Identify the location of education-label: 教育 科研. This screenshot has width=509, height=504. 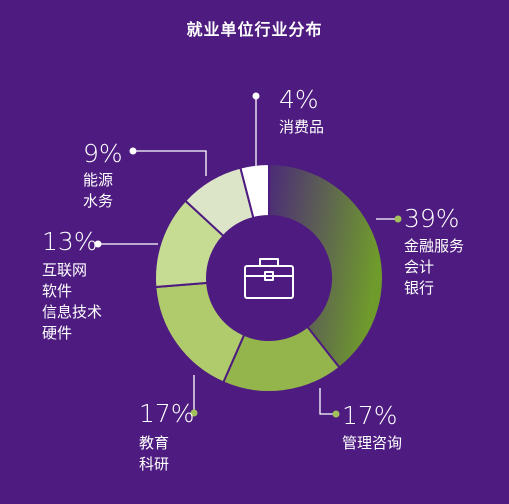
(154, 453).